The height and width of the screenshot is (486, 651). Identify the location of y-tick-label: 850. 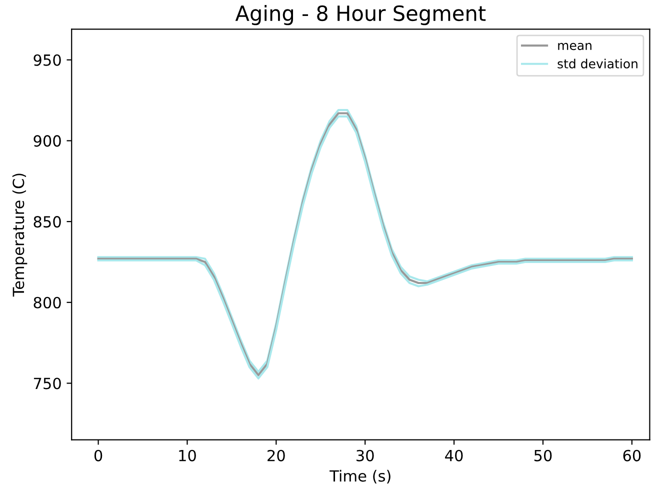
(47, 222).